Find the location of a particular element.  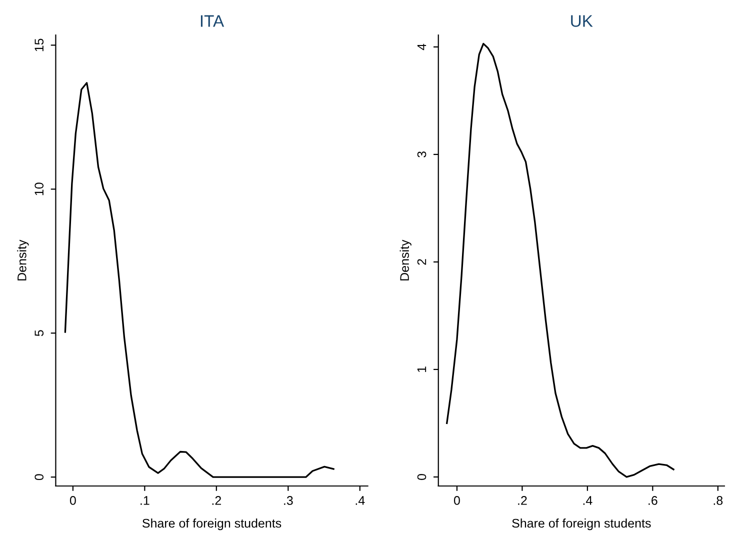

x-tick-label: .8 is located at coordinates (718, 500).